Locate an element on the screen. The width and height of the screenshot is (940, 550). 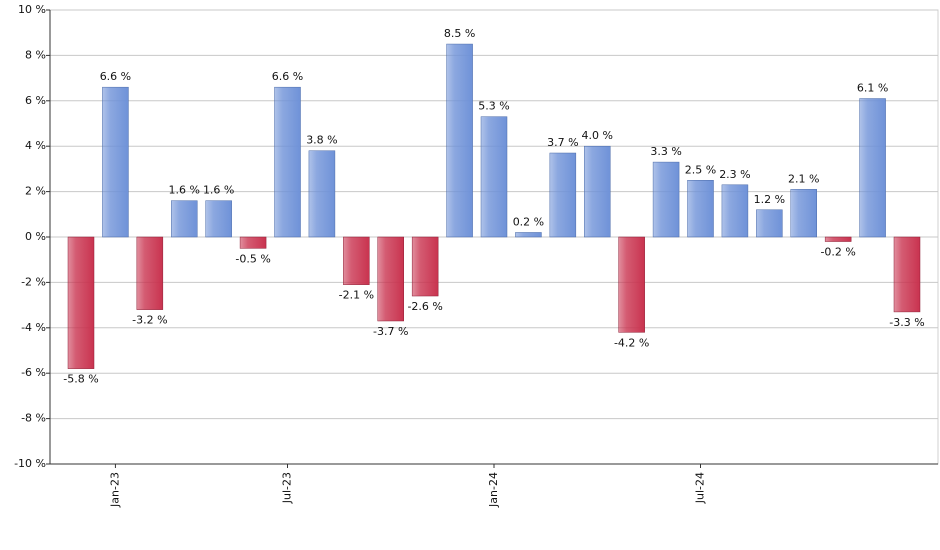
x-tick-label: Jan-23 is located at coordinates (114, 490).